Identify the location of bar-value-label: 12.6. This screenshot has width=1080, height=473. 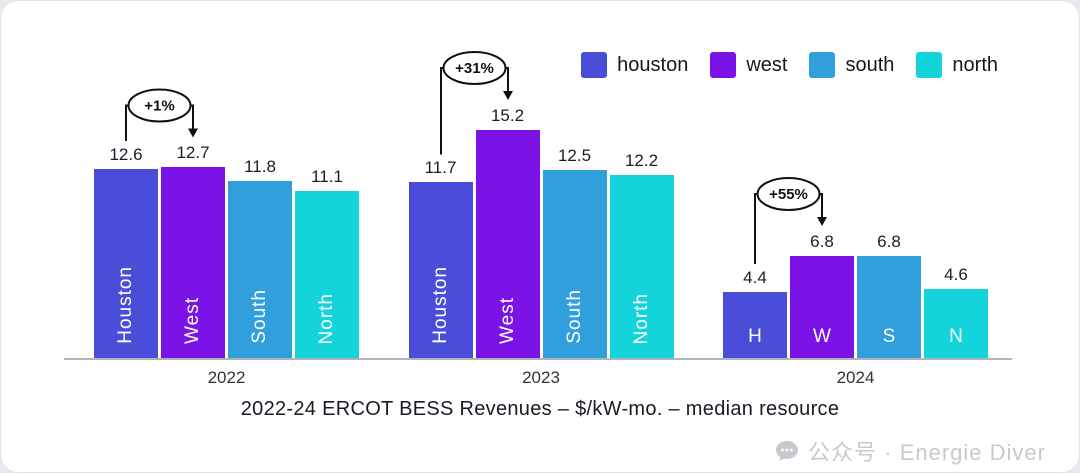
(126, 154).